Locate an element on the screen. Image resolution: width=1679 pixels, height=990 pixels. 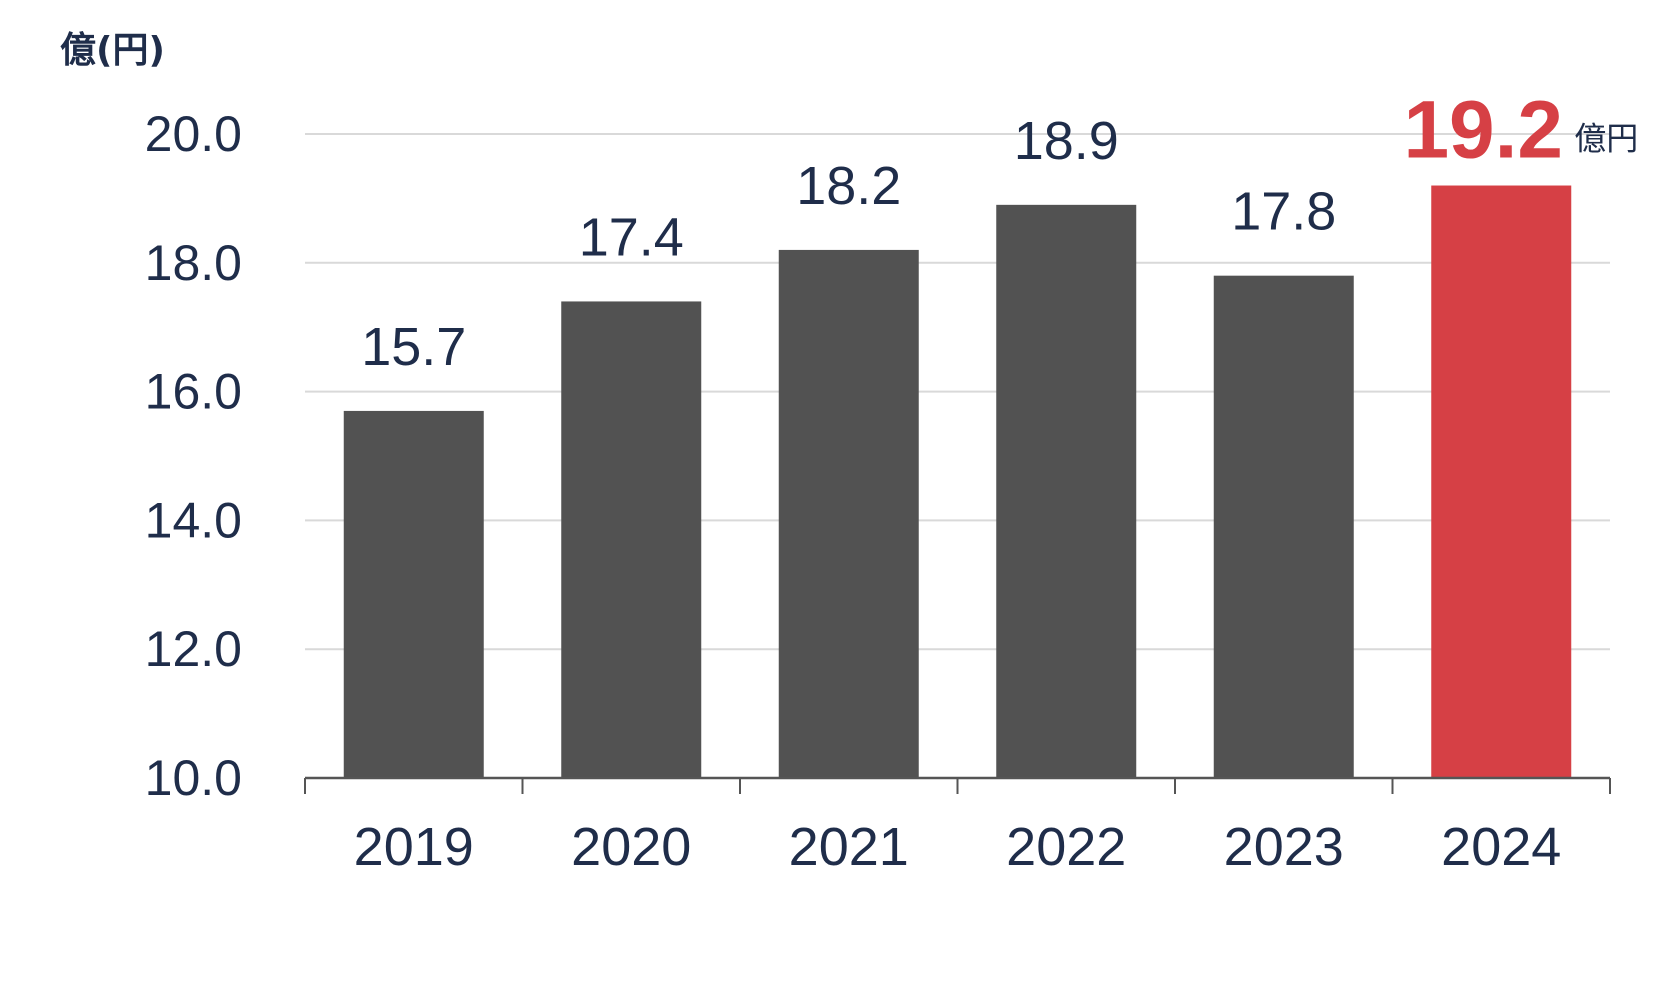
y-tick-label: 16.0 is located at coordinates (193, 392).